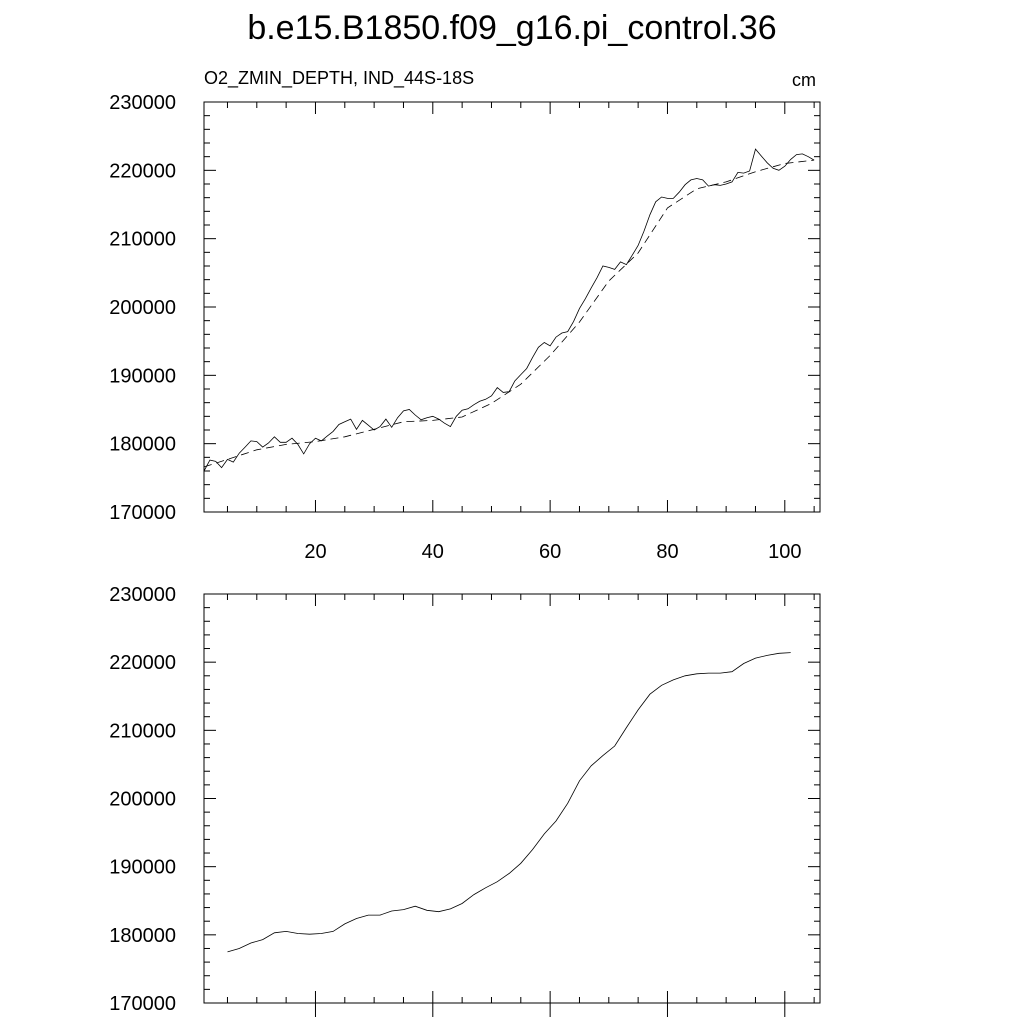 The width and height of the screenshot is (1024, 1024). What do you see at coordinates (433, 552) in the screenshot?
I see `x-tick-label: 40` at bounding box center [433, 552].